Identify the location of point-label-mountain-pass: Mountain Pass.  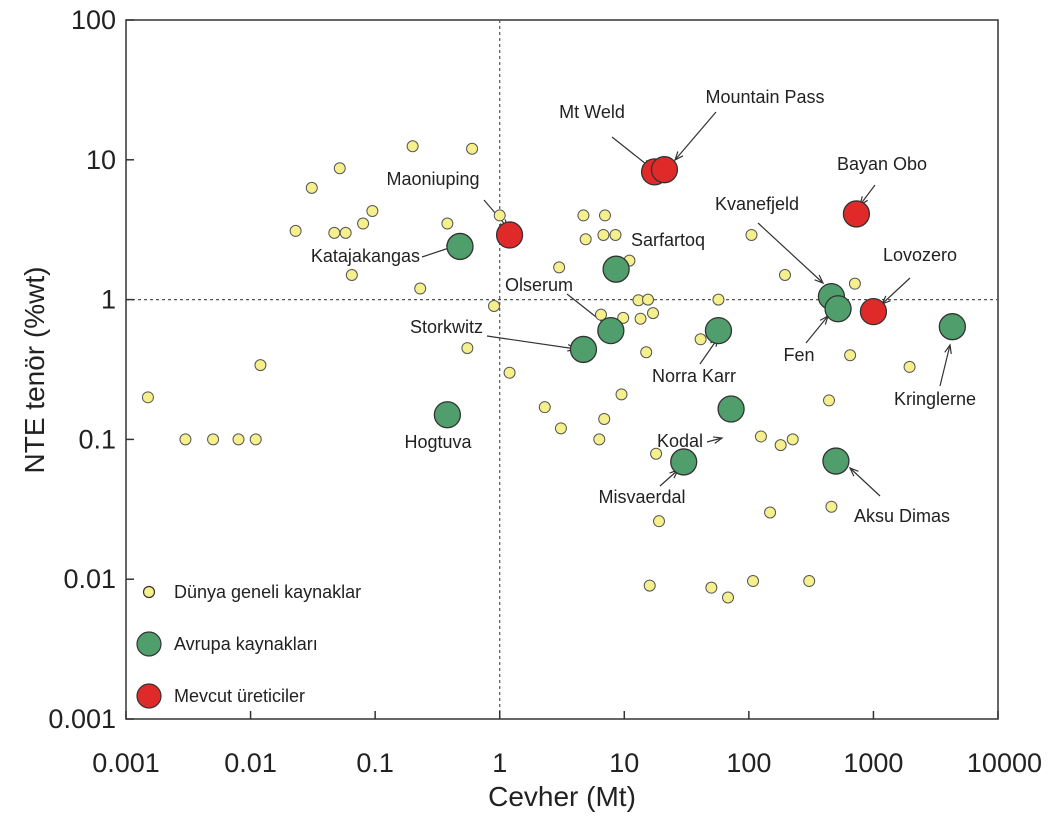
(764, 97).